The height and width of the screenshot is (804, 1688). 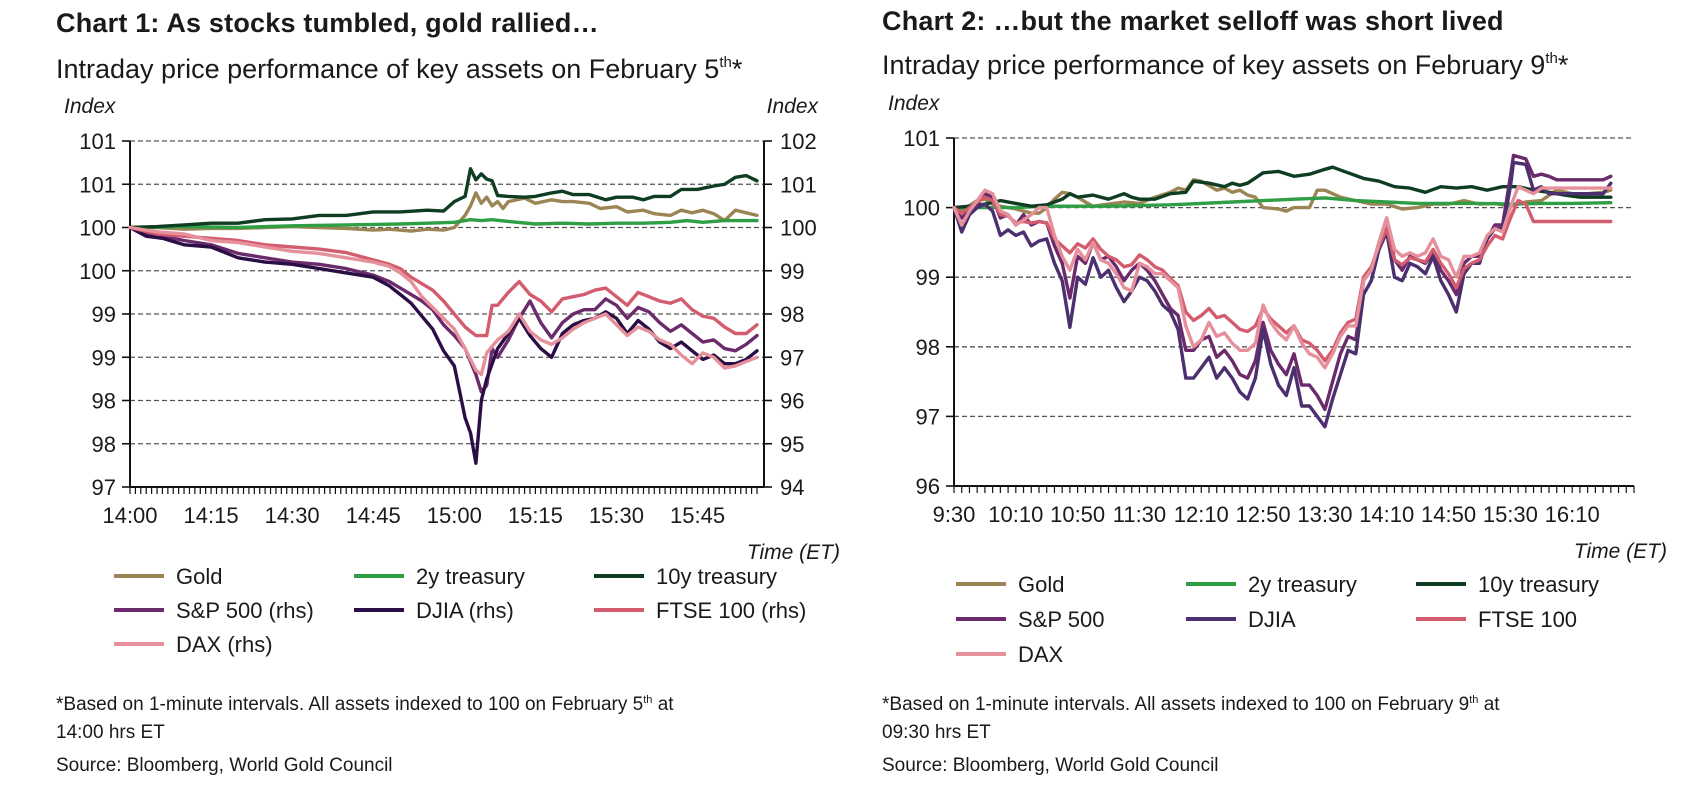 I want to click on chart2-footnote-at: at, so click(x=1489, y=704).